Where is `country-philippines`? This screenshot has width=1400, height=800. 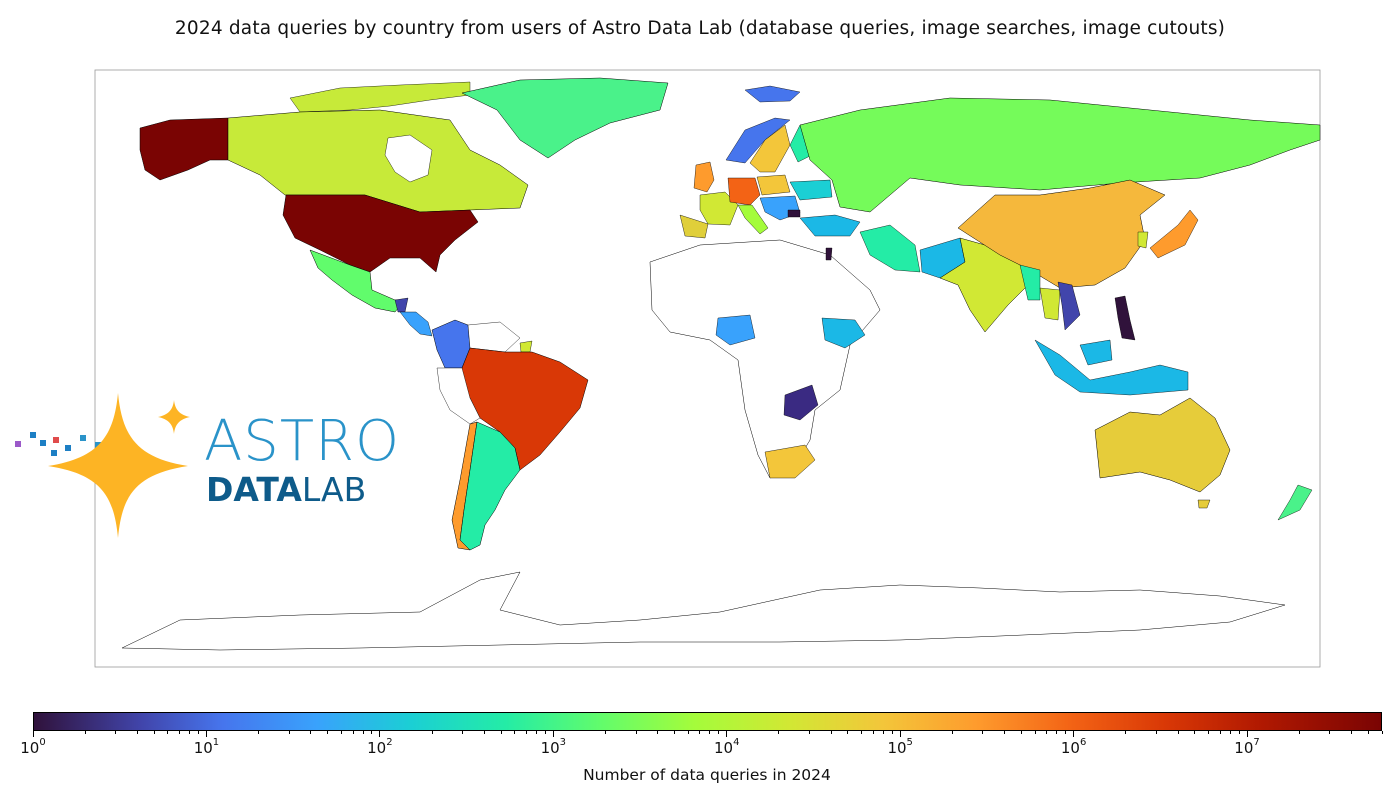
country-philippines is located at coordinates (1125, 318).